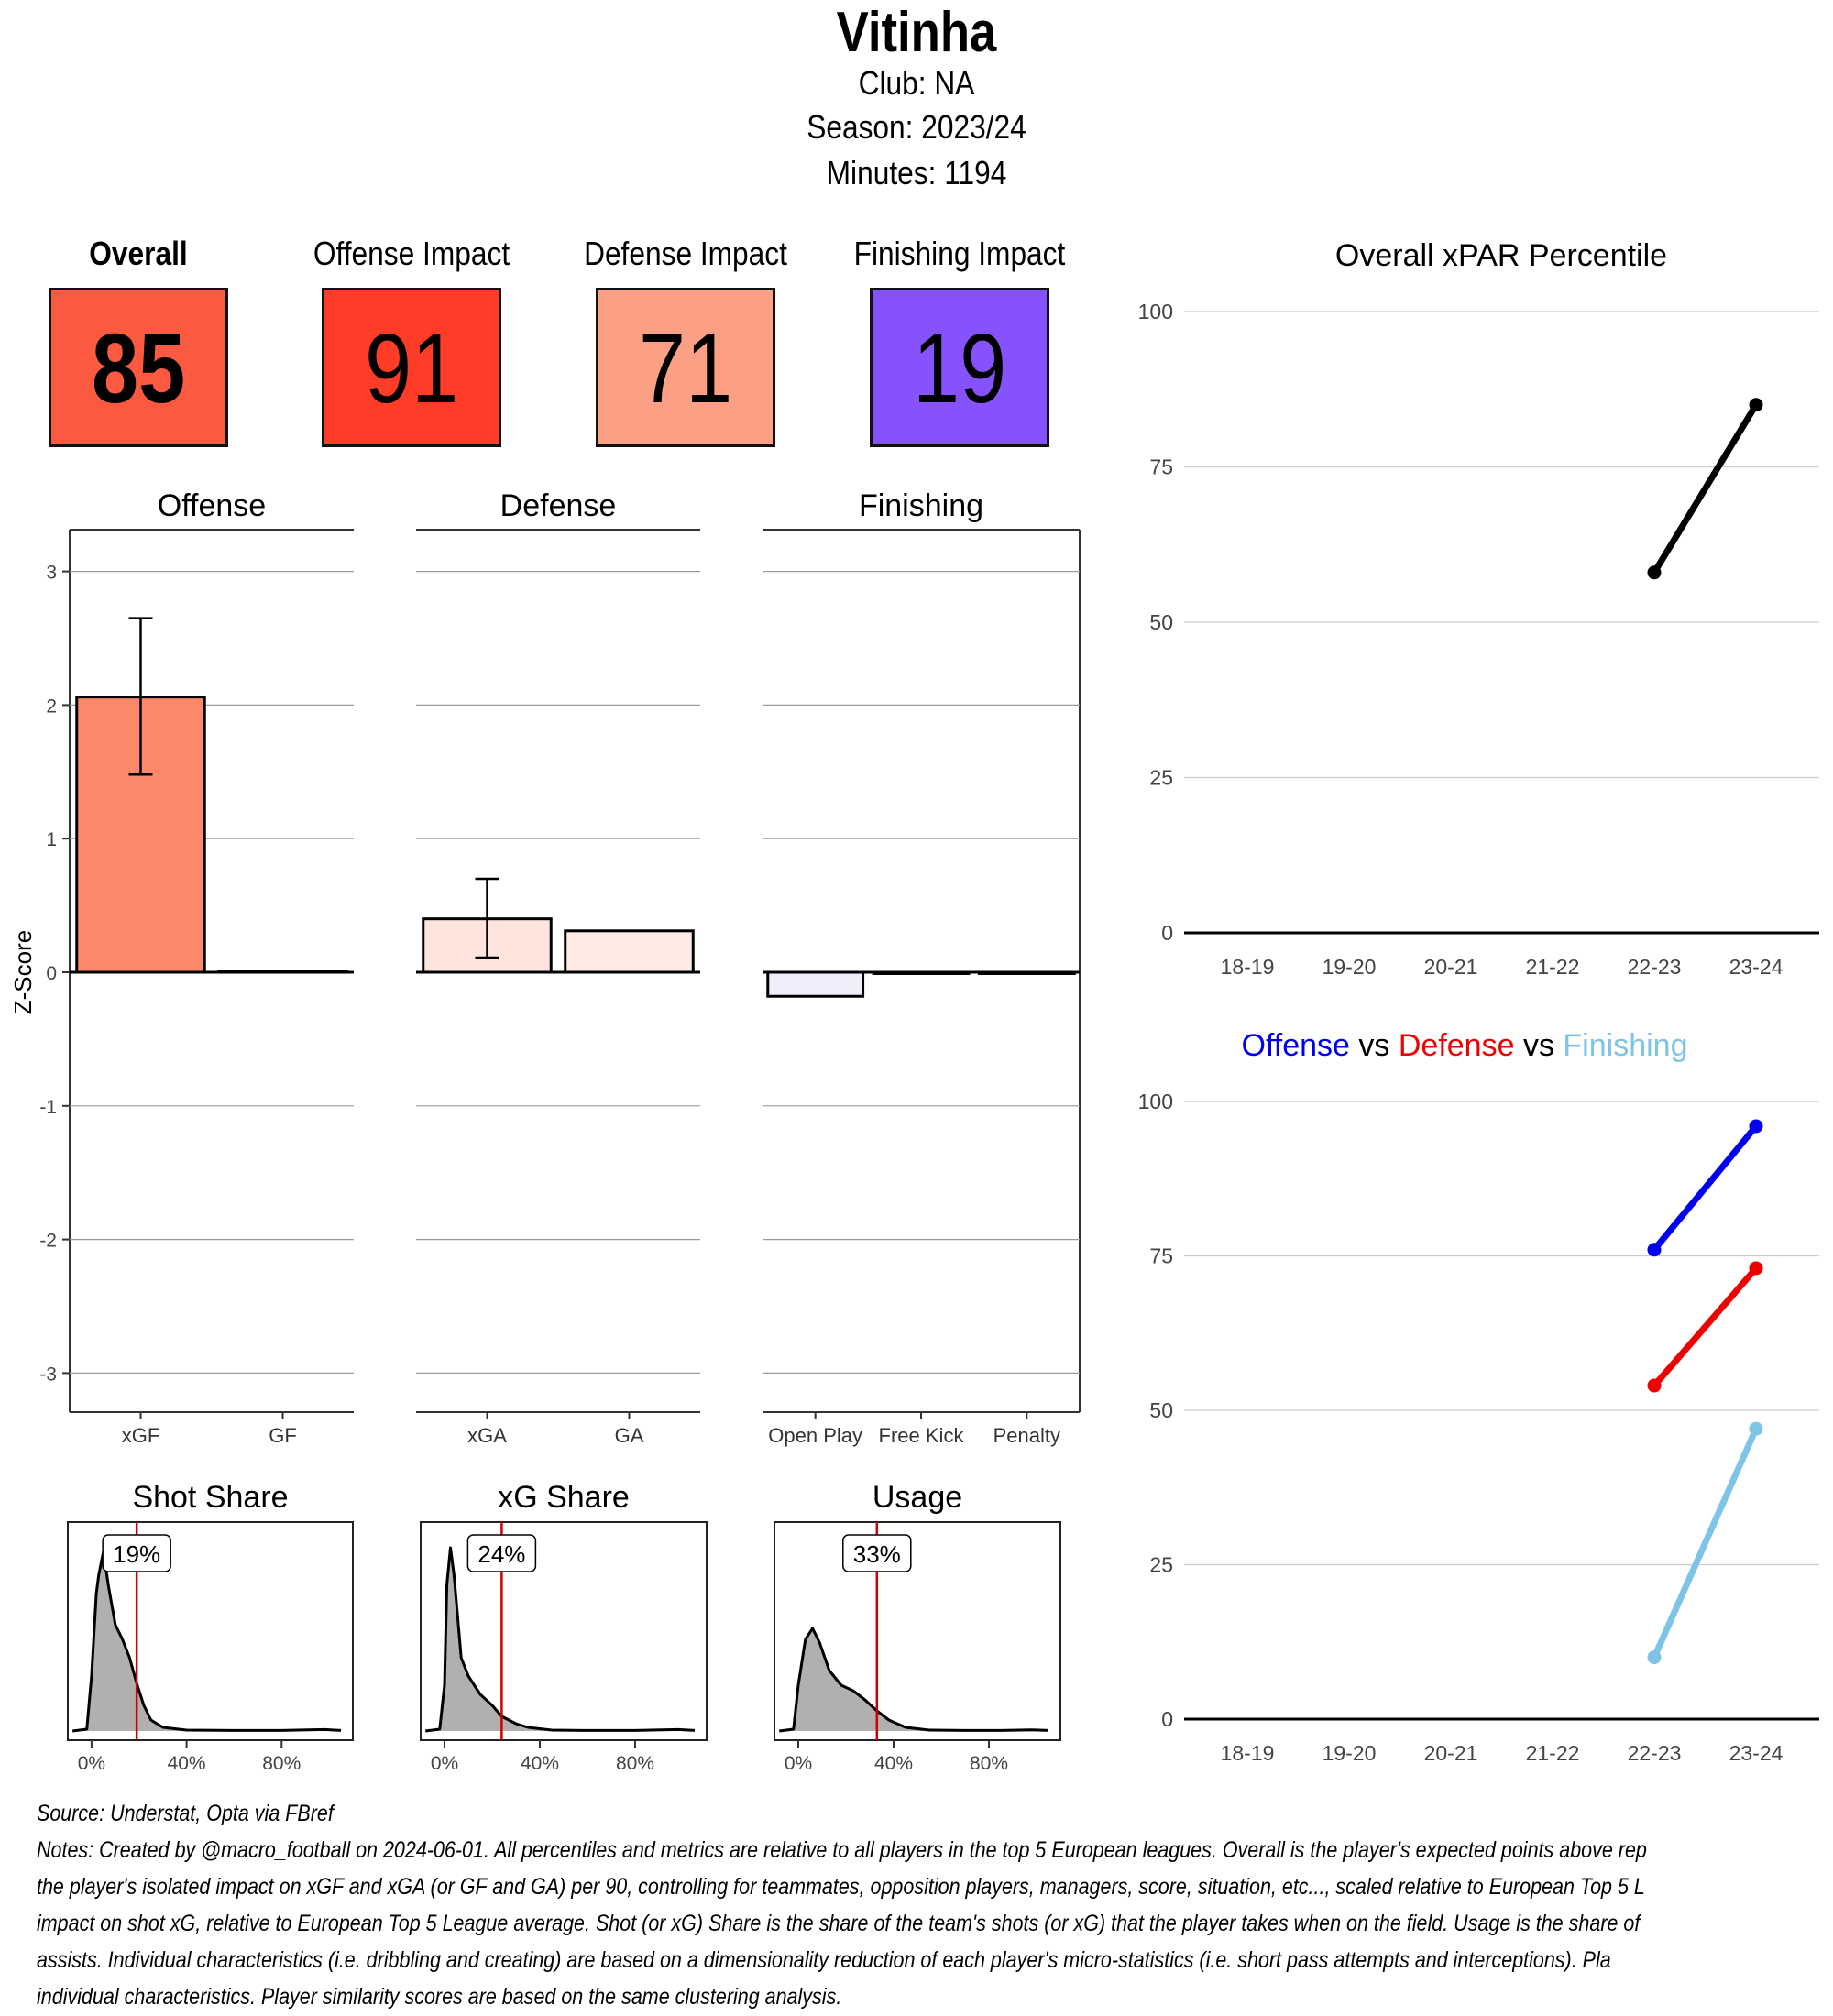 This screenshot has width=1833, height=2016. I want to click on density-area, so click(207, 1641).